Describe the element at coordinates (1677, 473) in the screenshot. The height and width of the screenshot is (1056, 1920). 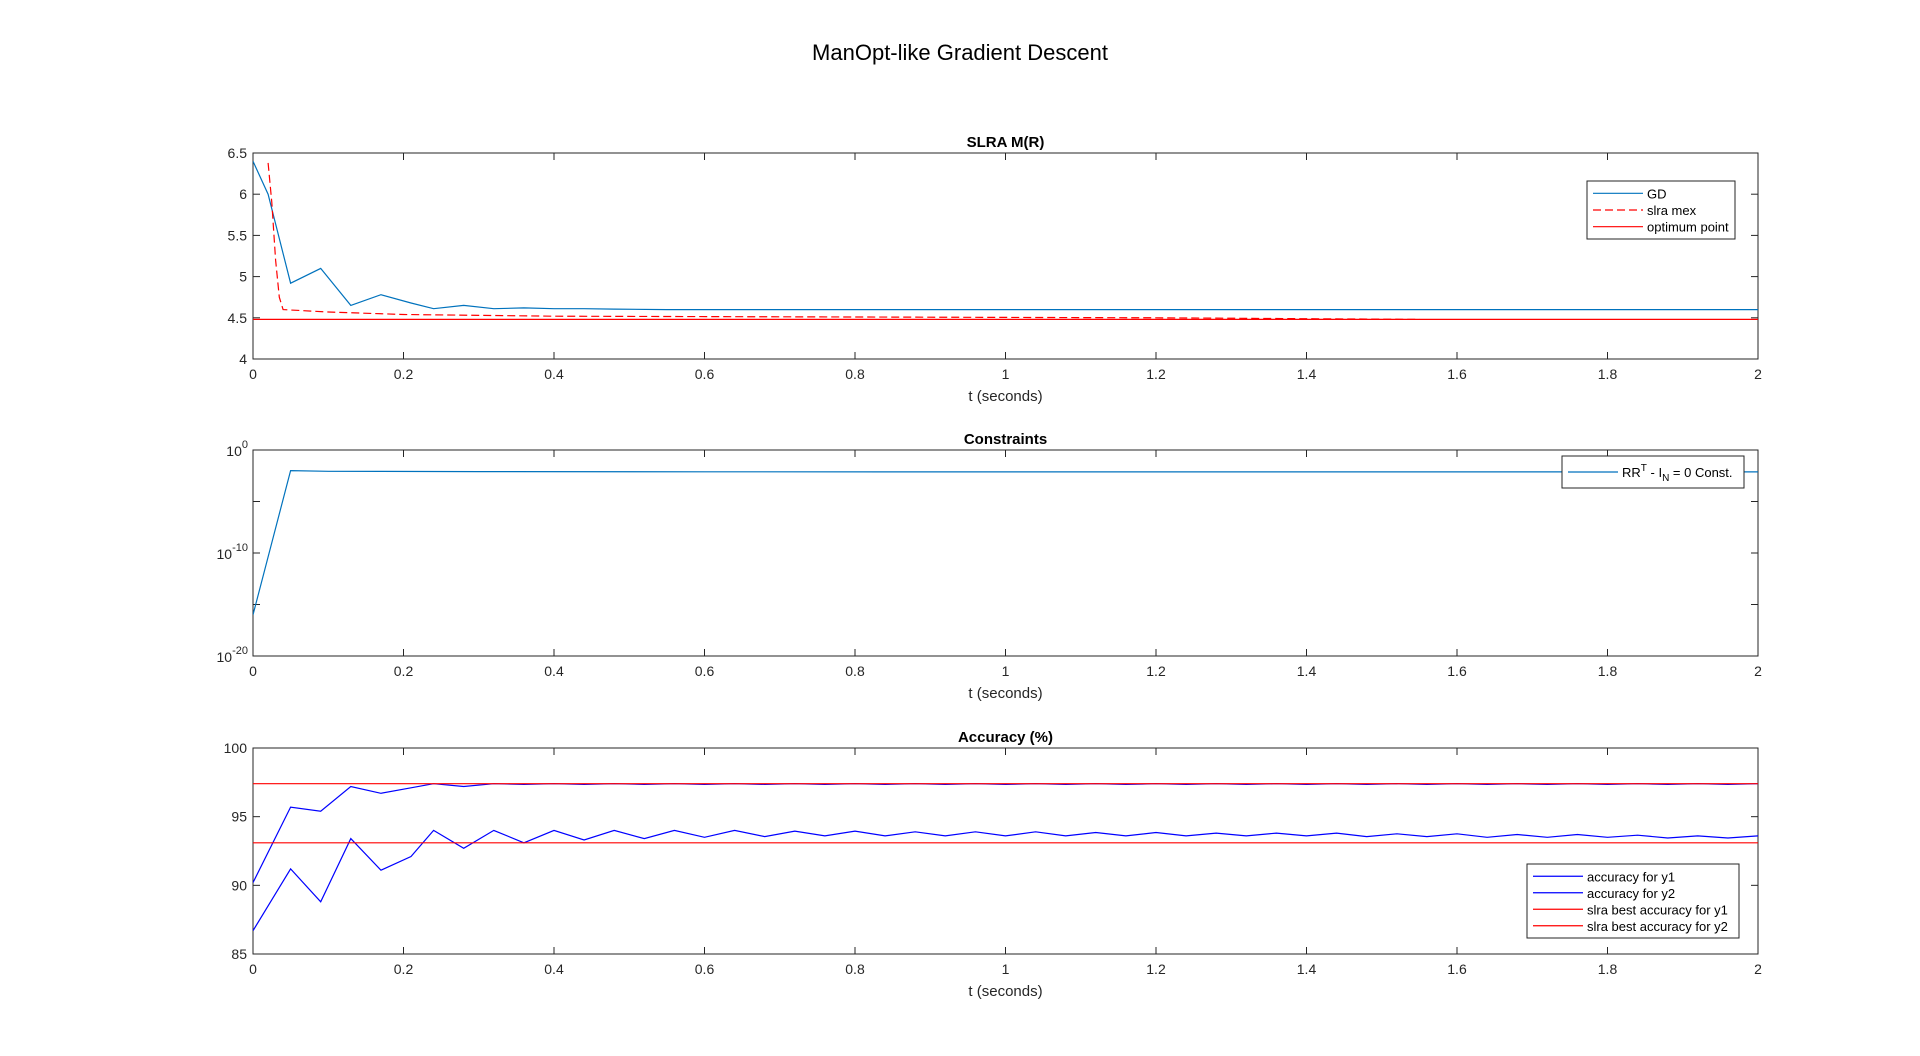
I see `legend-label: RRT - IN = 0 Const.` at that location.